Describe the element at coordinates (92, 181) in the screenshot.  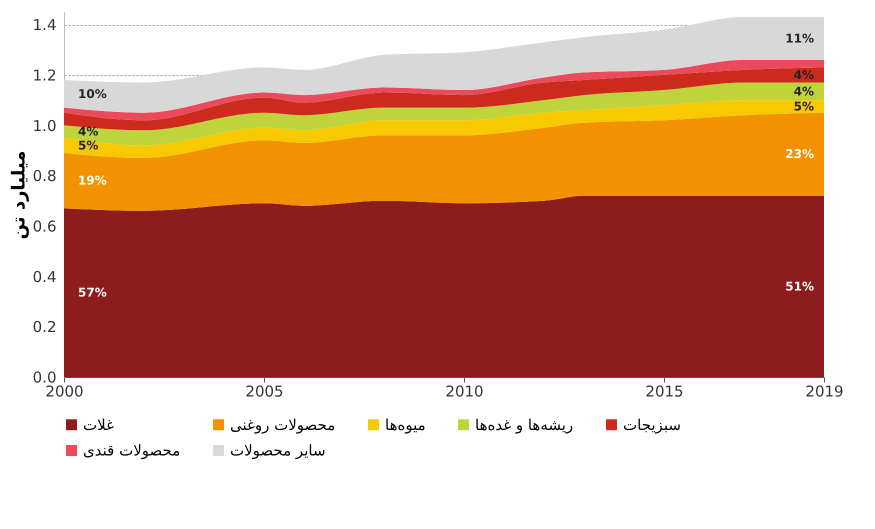
I see `annotation: 19%` at that location.